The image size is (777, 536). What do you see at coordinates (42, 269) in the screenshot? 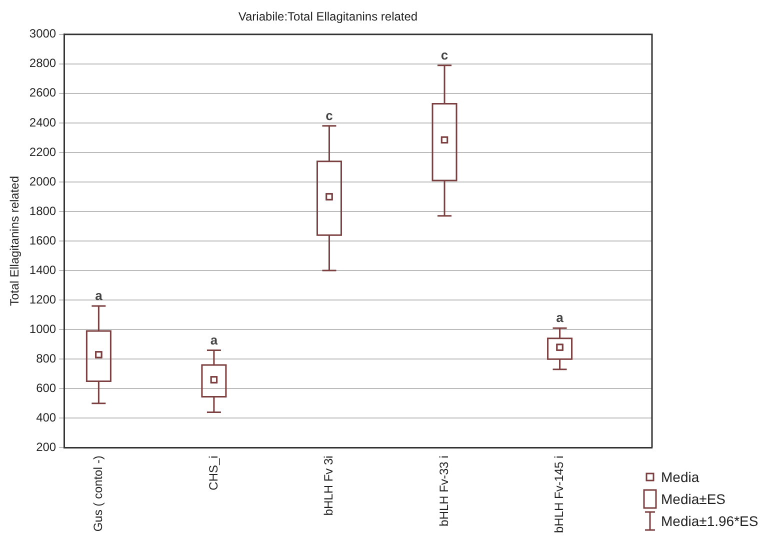
I see `y-tick-label: 1400` at bounding box center [42, 269].